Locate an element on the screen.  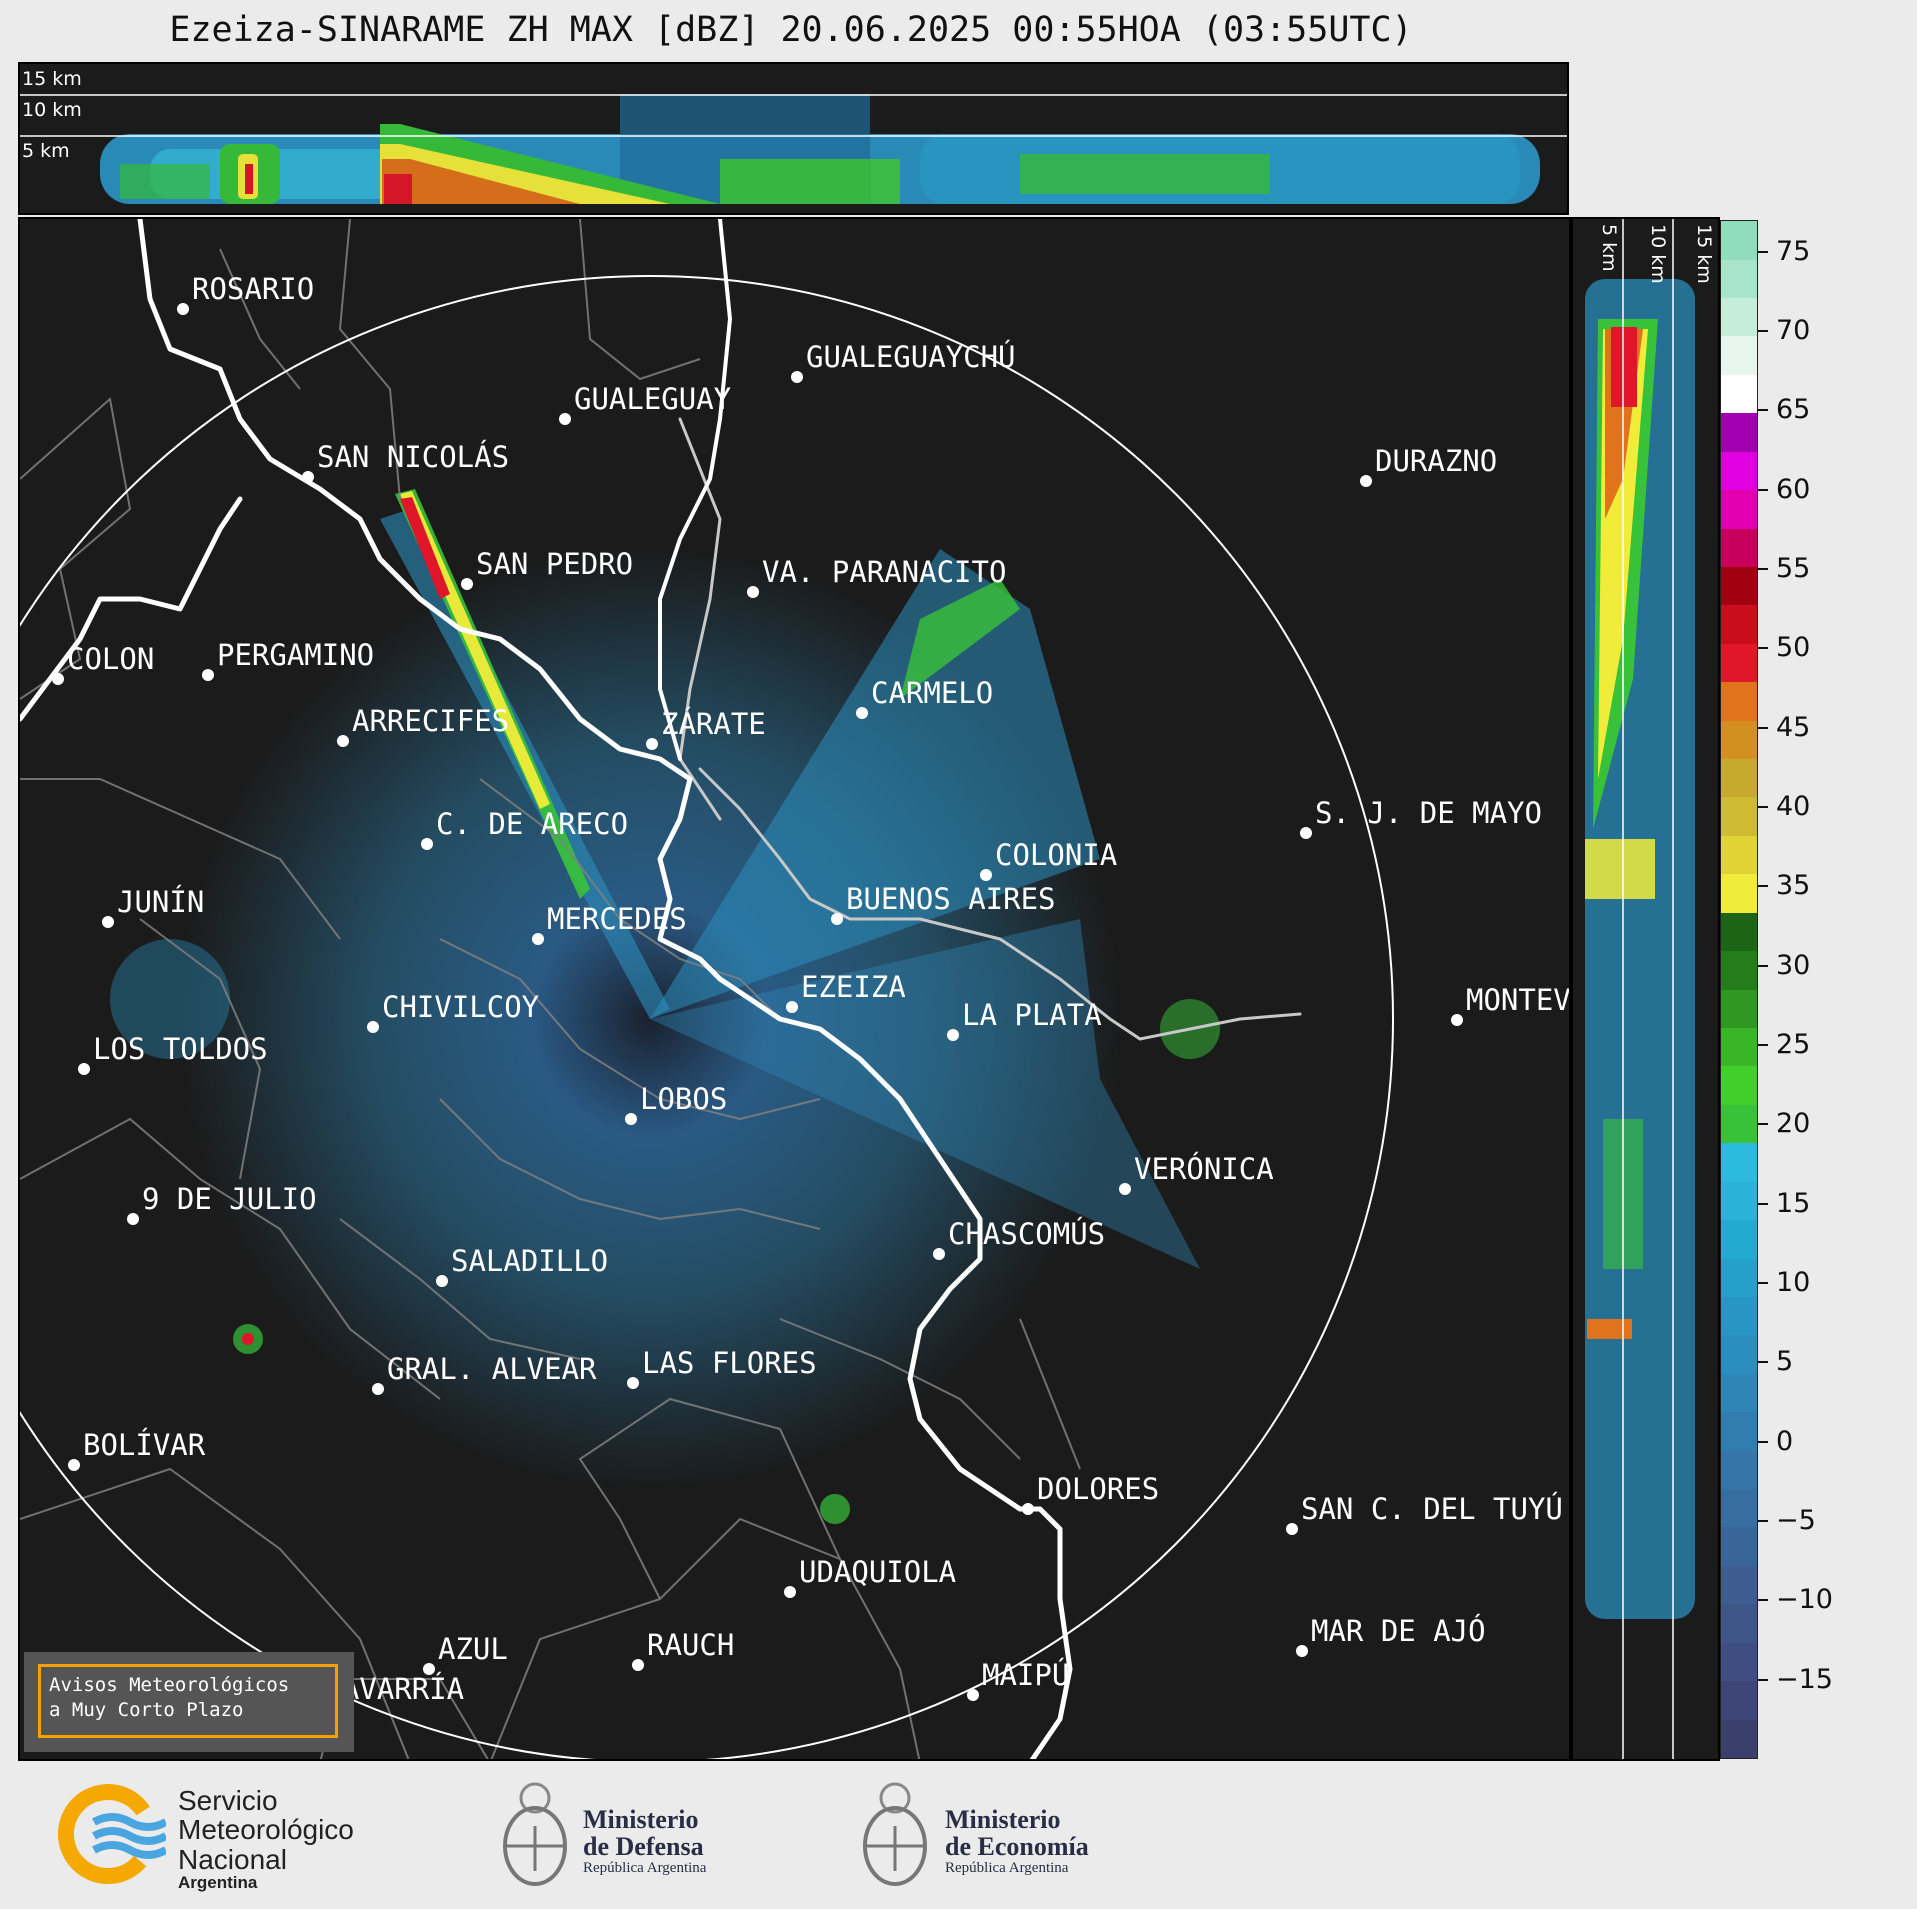
san-pedro-marker is located at coordinates (467, 584).